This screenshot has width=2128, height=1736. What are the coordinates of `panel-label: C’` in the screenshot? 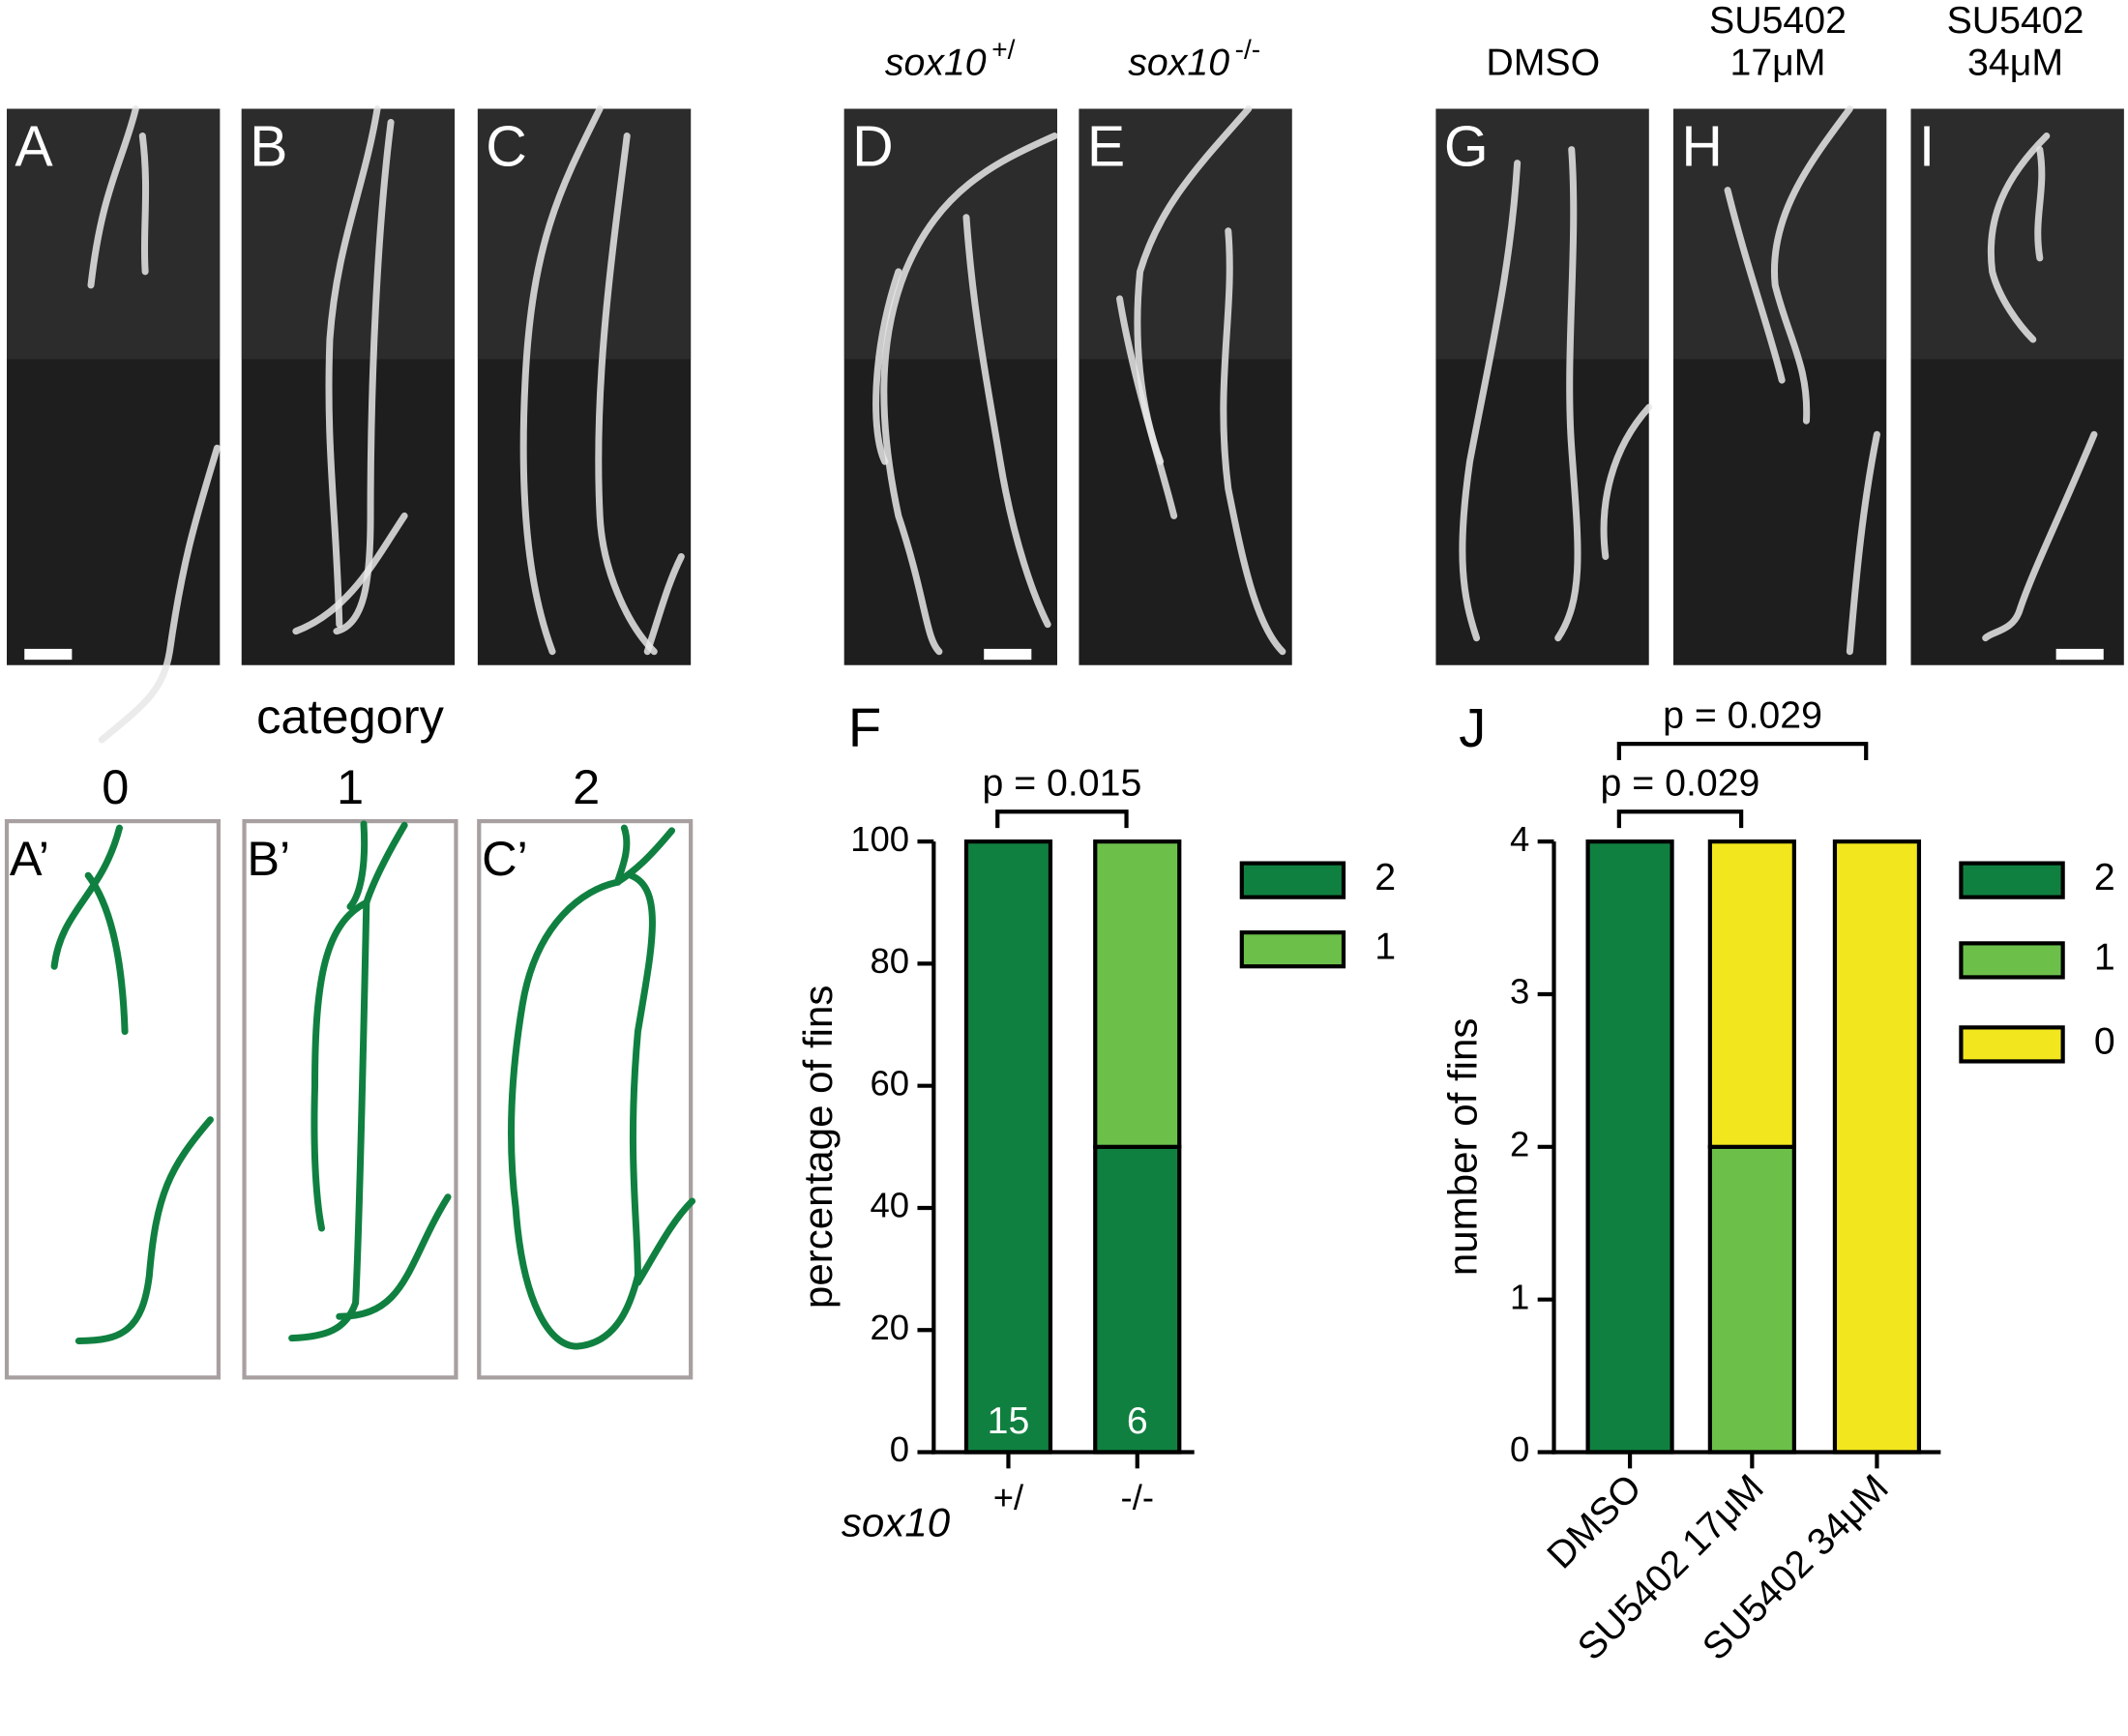 It's located at (505, 858).